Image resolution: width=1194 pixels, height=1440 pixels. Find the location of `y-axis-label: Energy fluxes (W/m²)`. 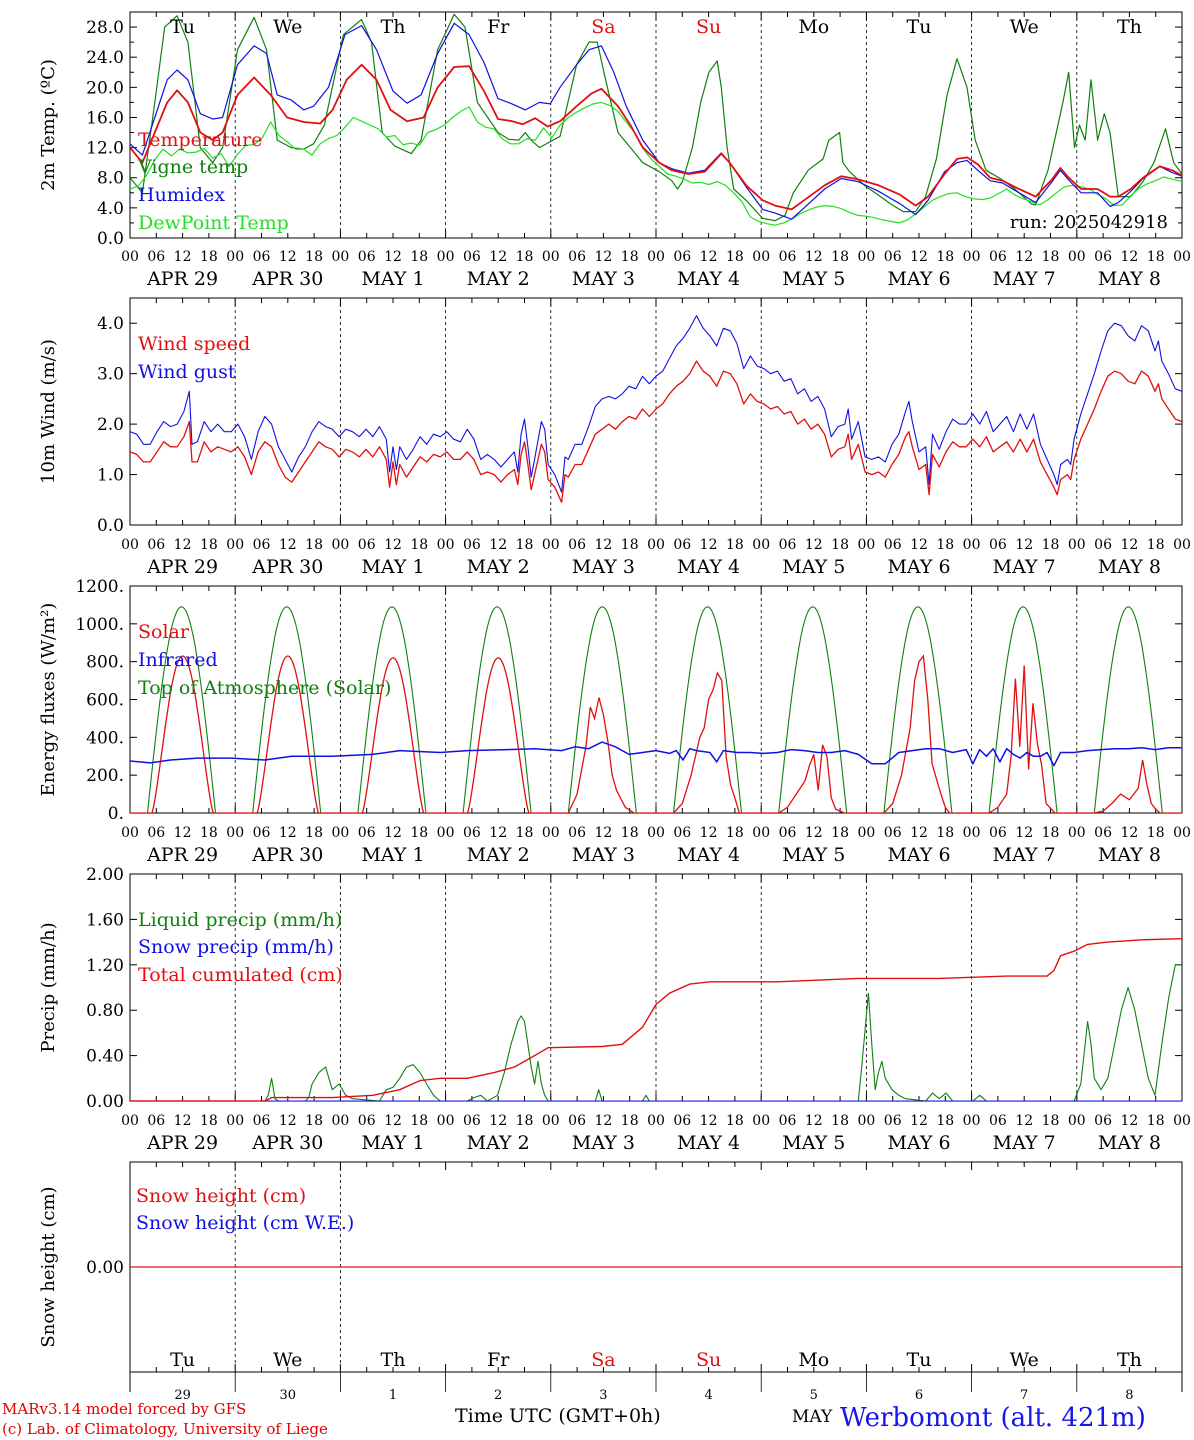

y-axis-label: Energy fluxes (W/m²) is located at coordinates (48, 700).